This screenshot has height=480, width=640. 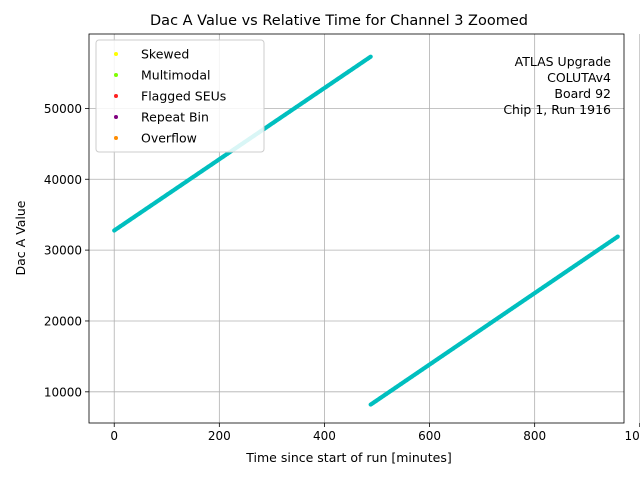 I want to click on x-tick-label: 800, so click(x=534, y=436).